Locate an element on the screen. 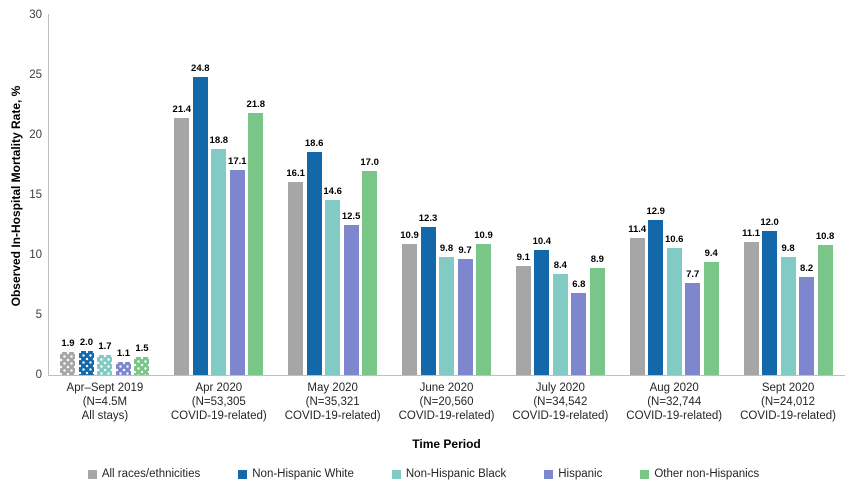 The width and height of the screenshot is (847, 502). bar-value-label: 2.0 is located at coordinates (86, 342).